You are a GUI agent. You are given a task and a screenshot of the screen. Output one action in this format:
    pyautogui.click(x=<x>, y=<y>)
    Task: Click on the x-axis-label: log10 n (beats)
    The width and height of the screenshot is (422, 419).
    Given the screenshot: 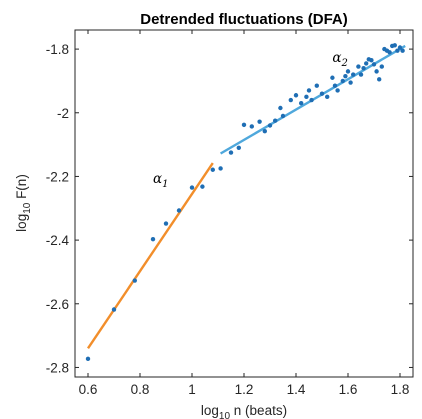 What is the action you would take?
    pyautogui.click(x=244, y=411)
    